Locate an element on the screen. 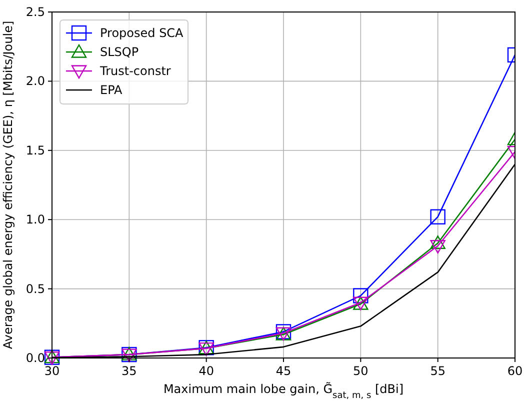 The width and height of the screenshot is (527, 403). legend-label: EPA is located at coordinates (112, 90).